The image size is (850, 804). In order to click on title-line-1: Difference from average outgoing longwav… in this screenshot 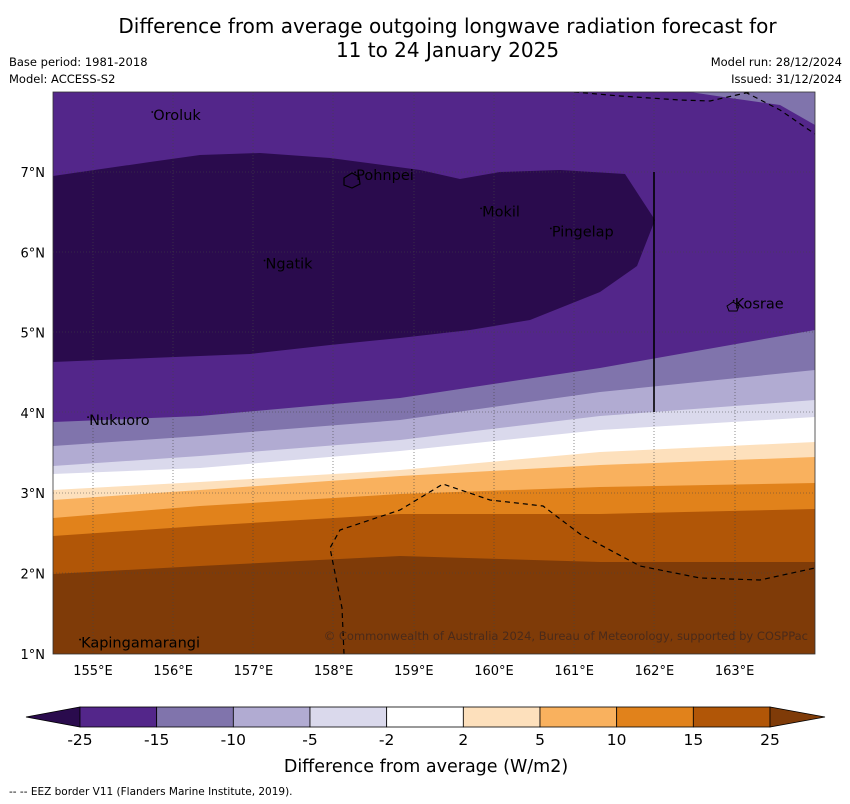, I will do `click(447, 26)`.